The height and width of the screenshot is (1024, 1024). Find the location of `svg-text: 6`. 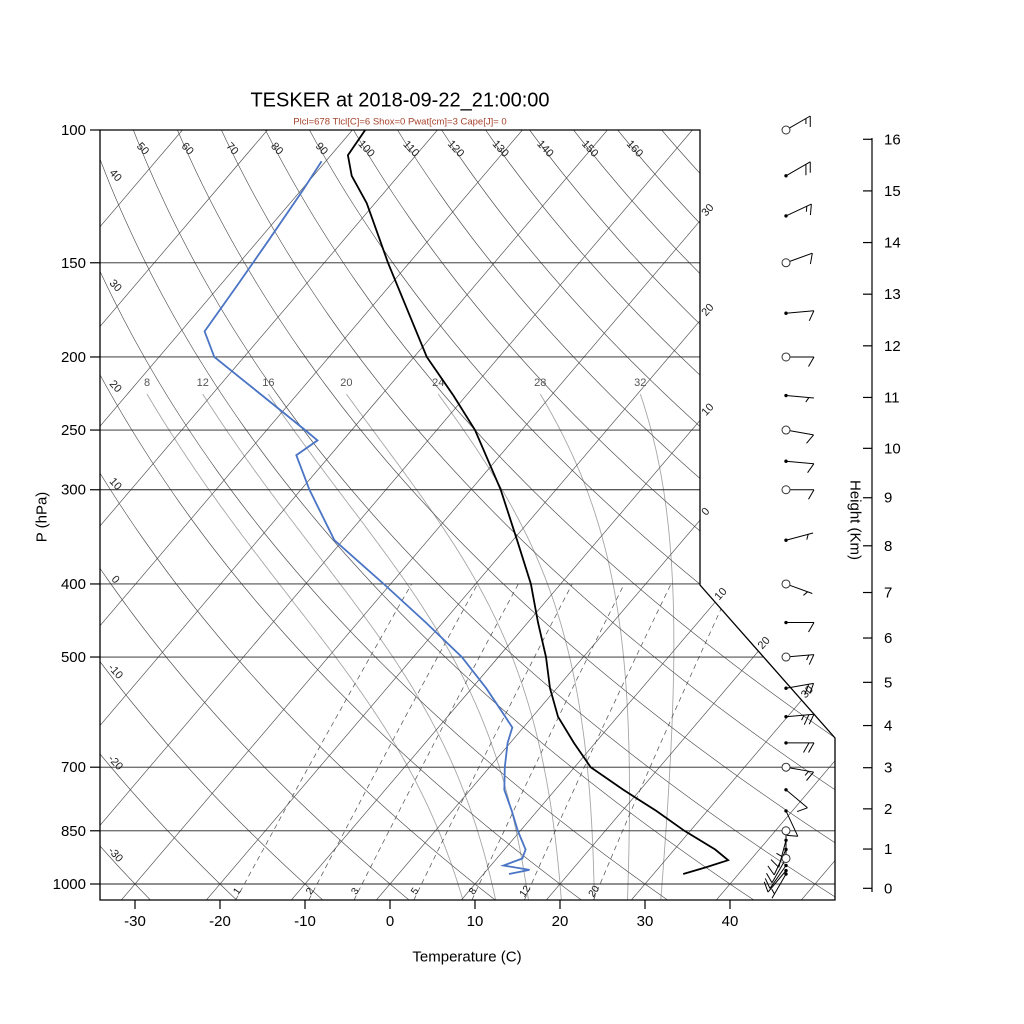

svg-text: 6 is located at coordinates (888, 638).